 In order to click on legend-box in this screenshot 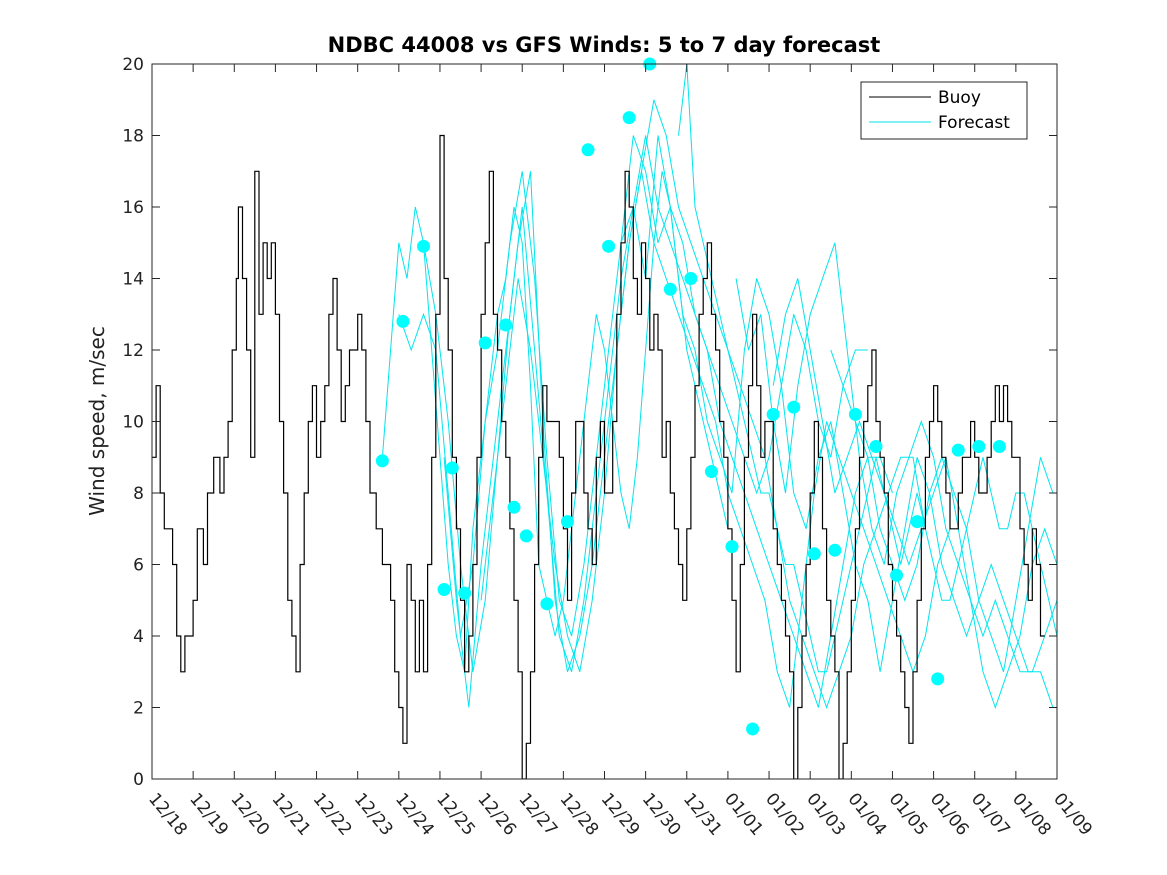, I will do `click(944, 110)`.